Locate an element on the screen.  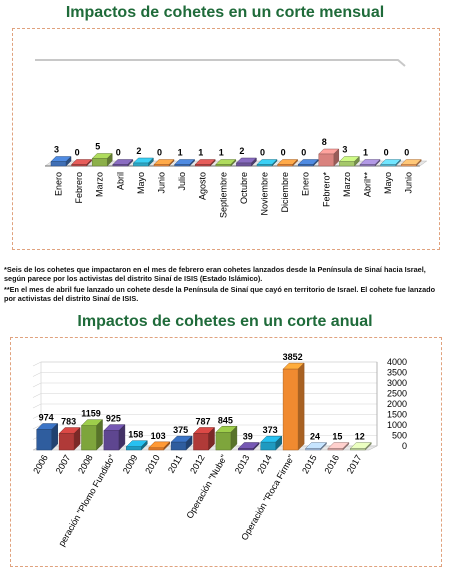
annual-category-label: 2012 is located at coordinates (197, 464).